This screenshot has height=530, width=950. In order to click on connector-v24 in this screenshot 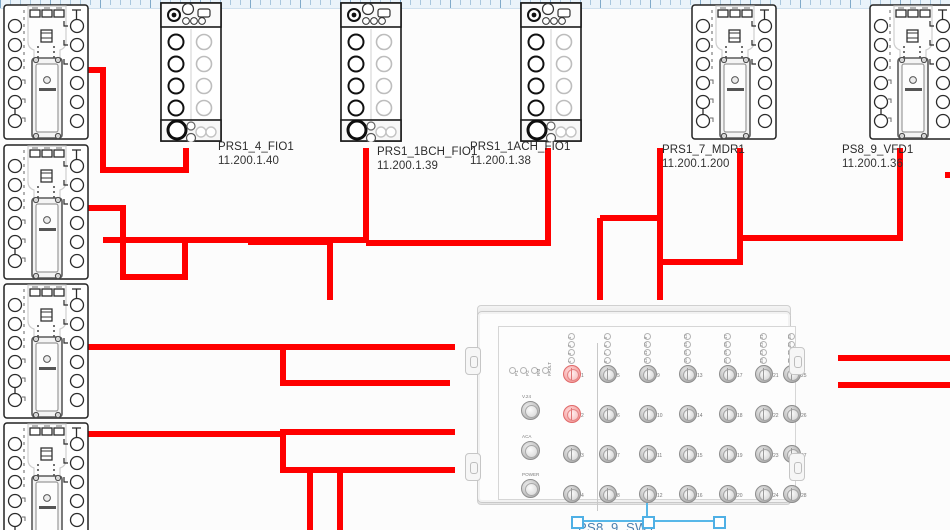, I will do `click(530, 410)`.